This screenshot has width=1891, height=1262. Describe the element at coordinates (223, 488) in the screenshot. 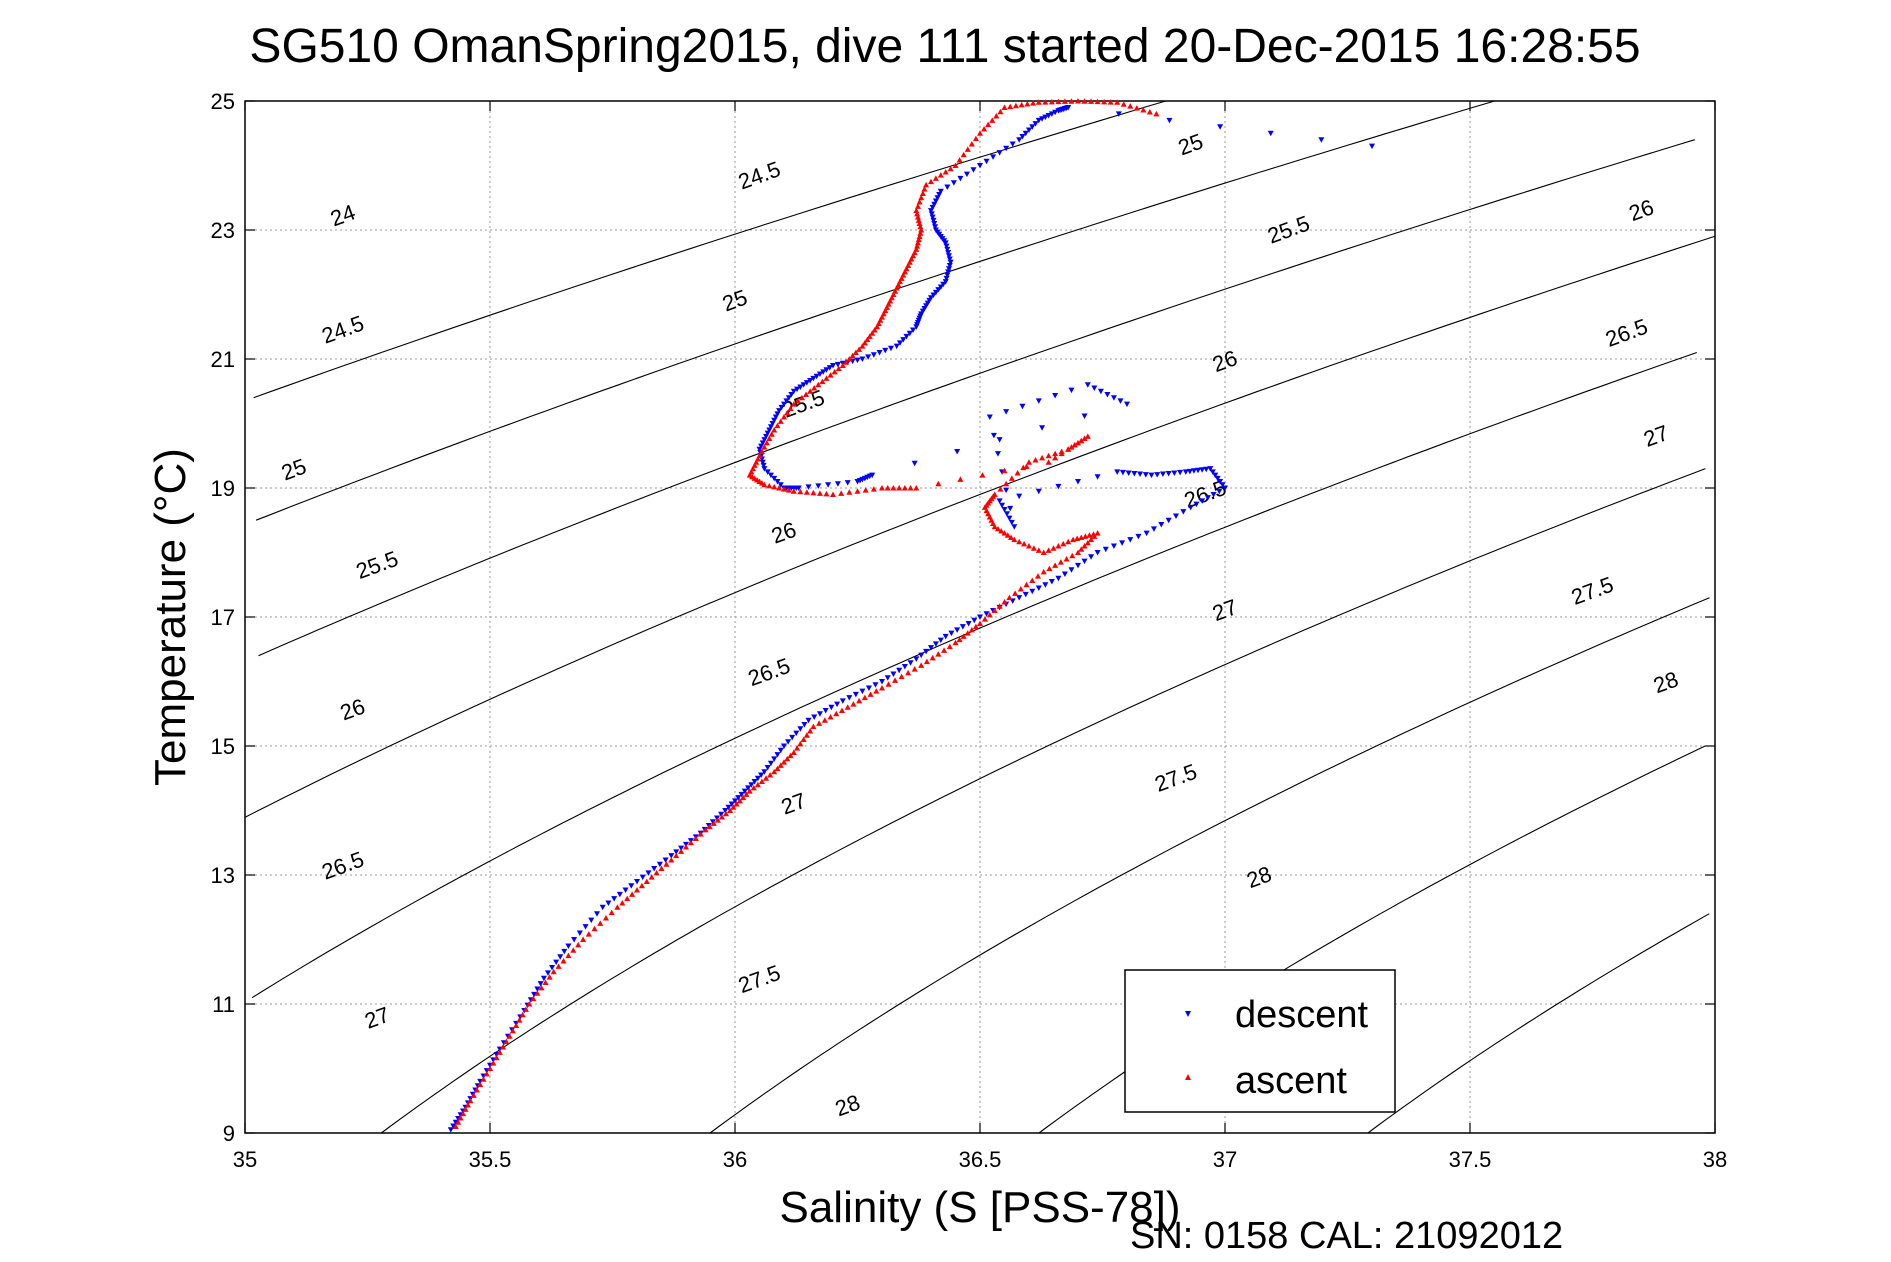

I see `y-tick-label: 19` at that location.